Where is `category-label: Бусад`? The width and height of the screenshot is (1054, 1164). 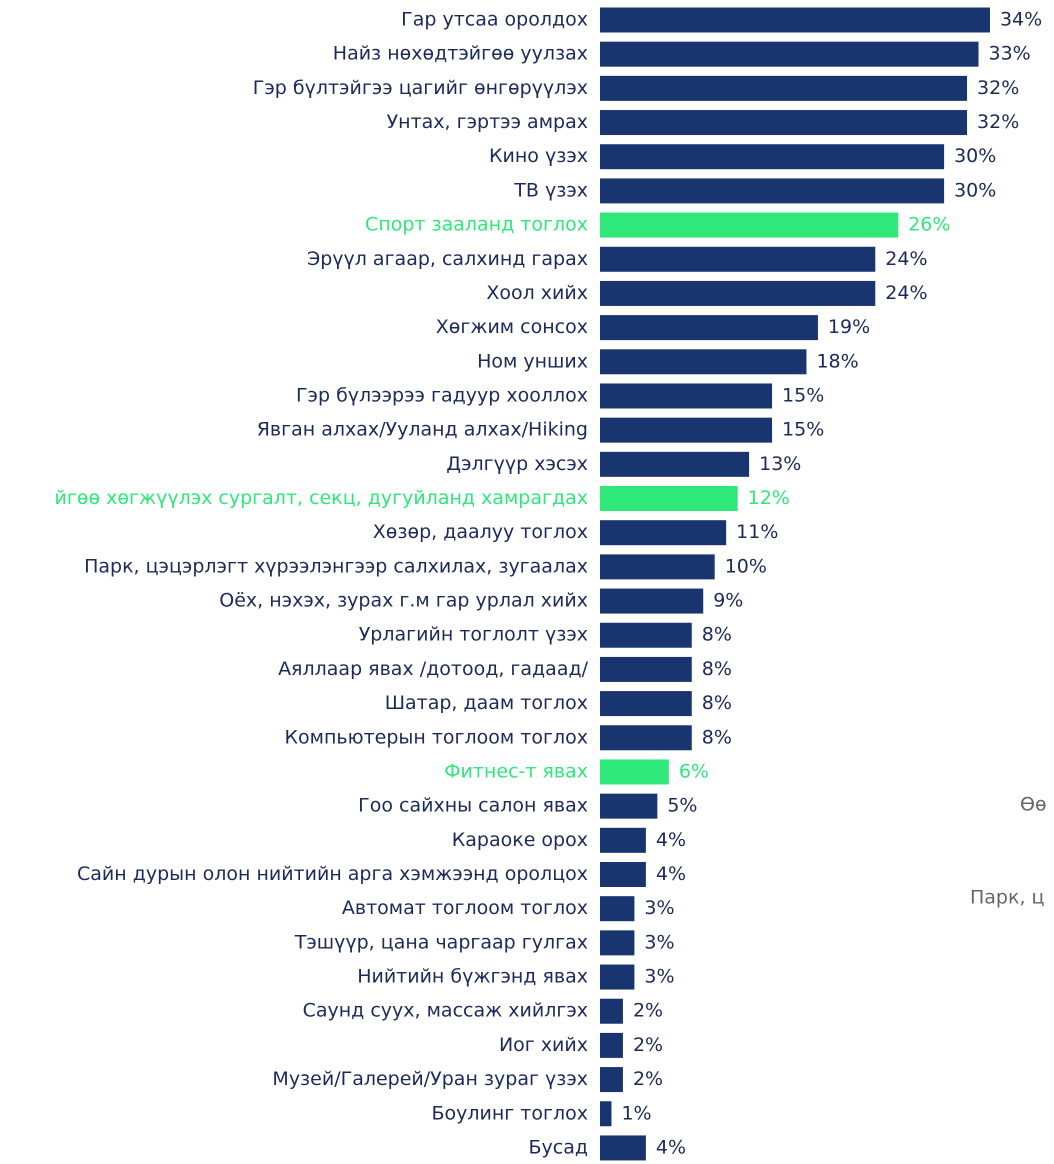
category-label: Бусад is located at coordinates (558, 1147).